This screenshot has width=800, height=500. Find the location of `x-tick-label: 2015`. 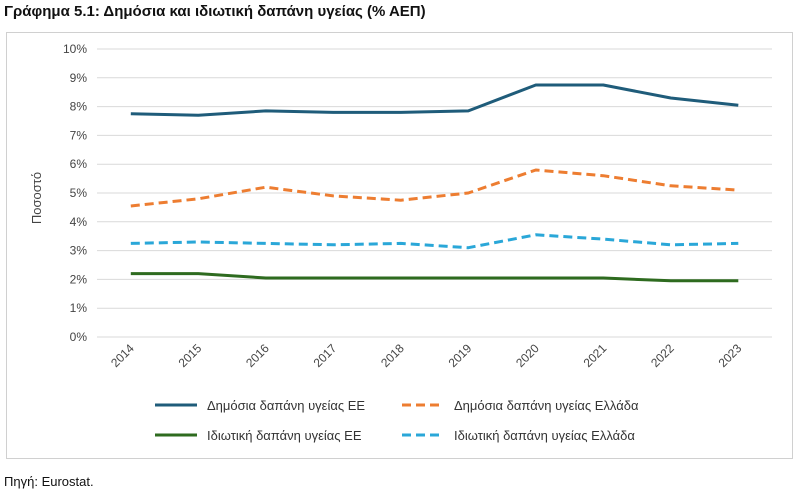

x-tick-label: 2015 is located at coordinates (190, 355).